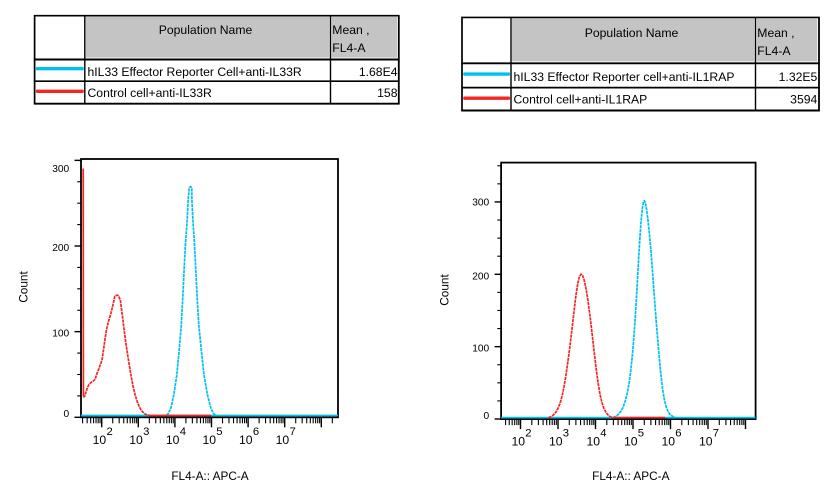  What do you see at coordinates (581, 99) in the screenshot?
I see `svg-text: Control cell+anti-IL1RAP` at bounding box center [581, 99].